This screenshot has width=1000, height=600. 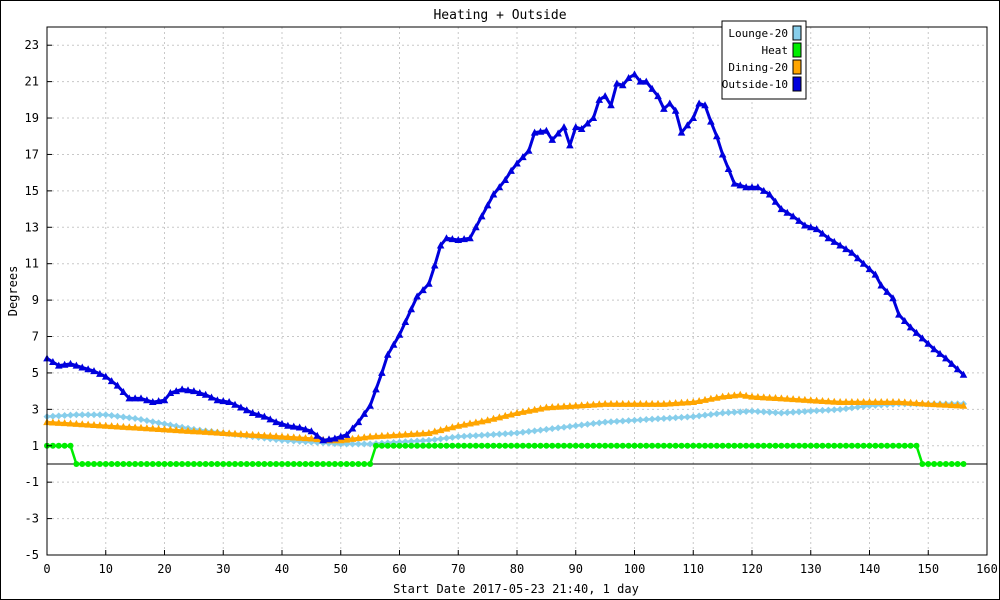 I want to click on x-tick-label: 150, so click(x=928, y=569).